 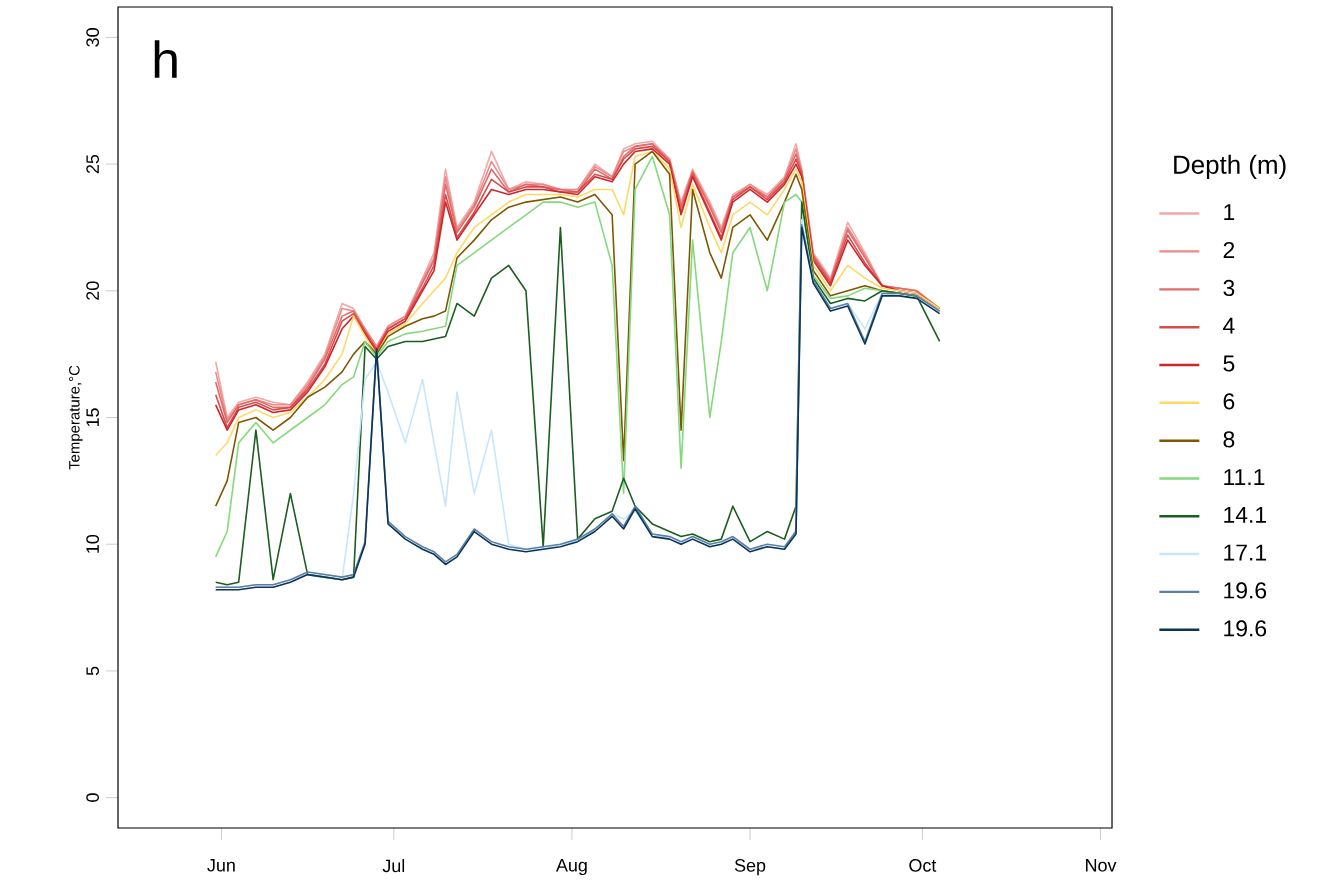 What do you see at coordinates (571, 867) in the screenshot?
I see `x-tick-label: Aug` at bounding box center [571, 867].